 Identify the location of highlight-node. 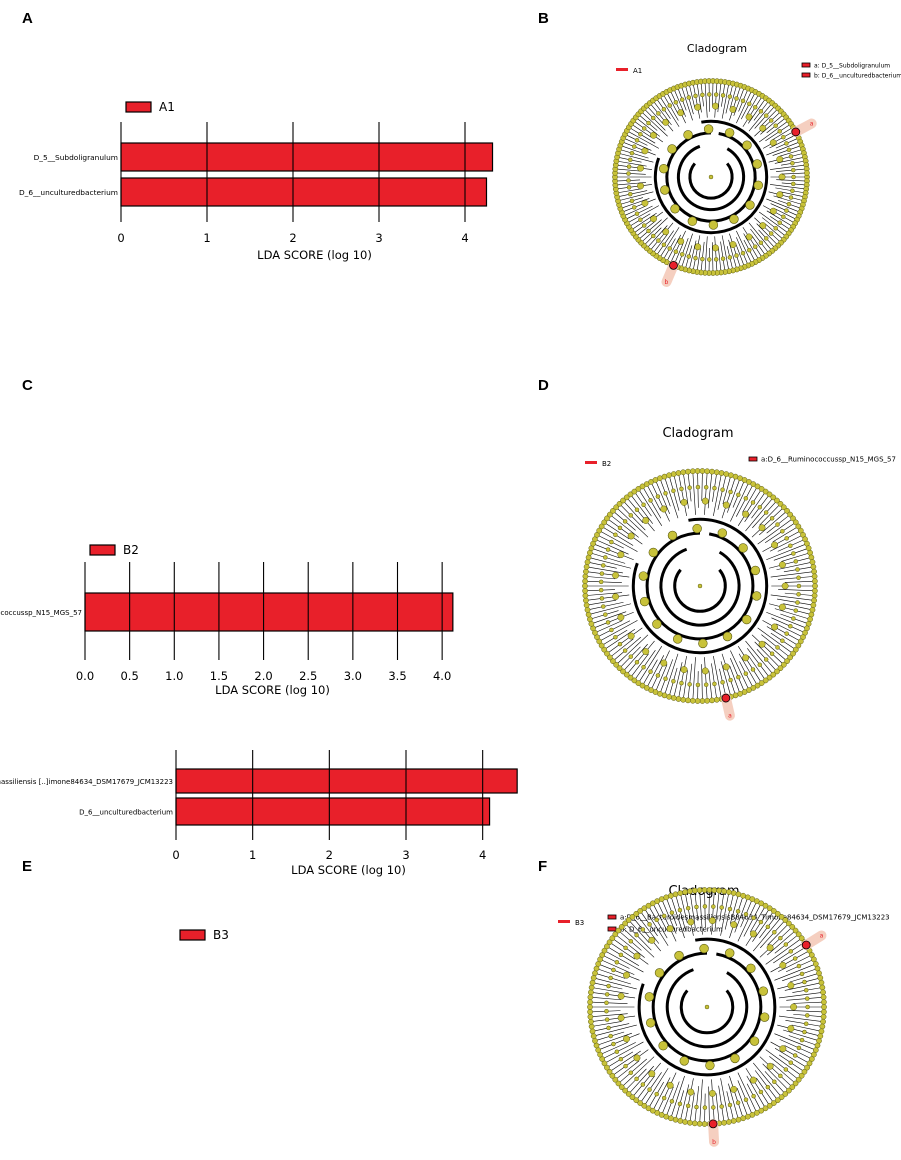
(726, 698).